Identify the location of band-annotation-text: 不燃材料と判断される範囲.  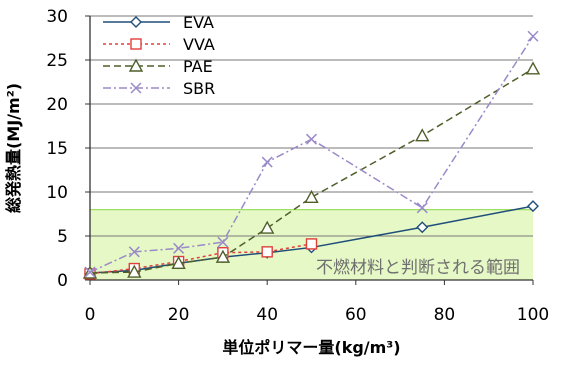
(418, 268).